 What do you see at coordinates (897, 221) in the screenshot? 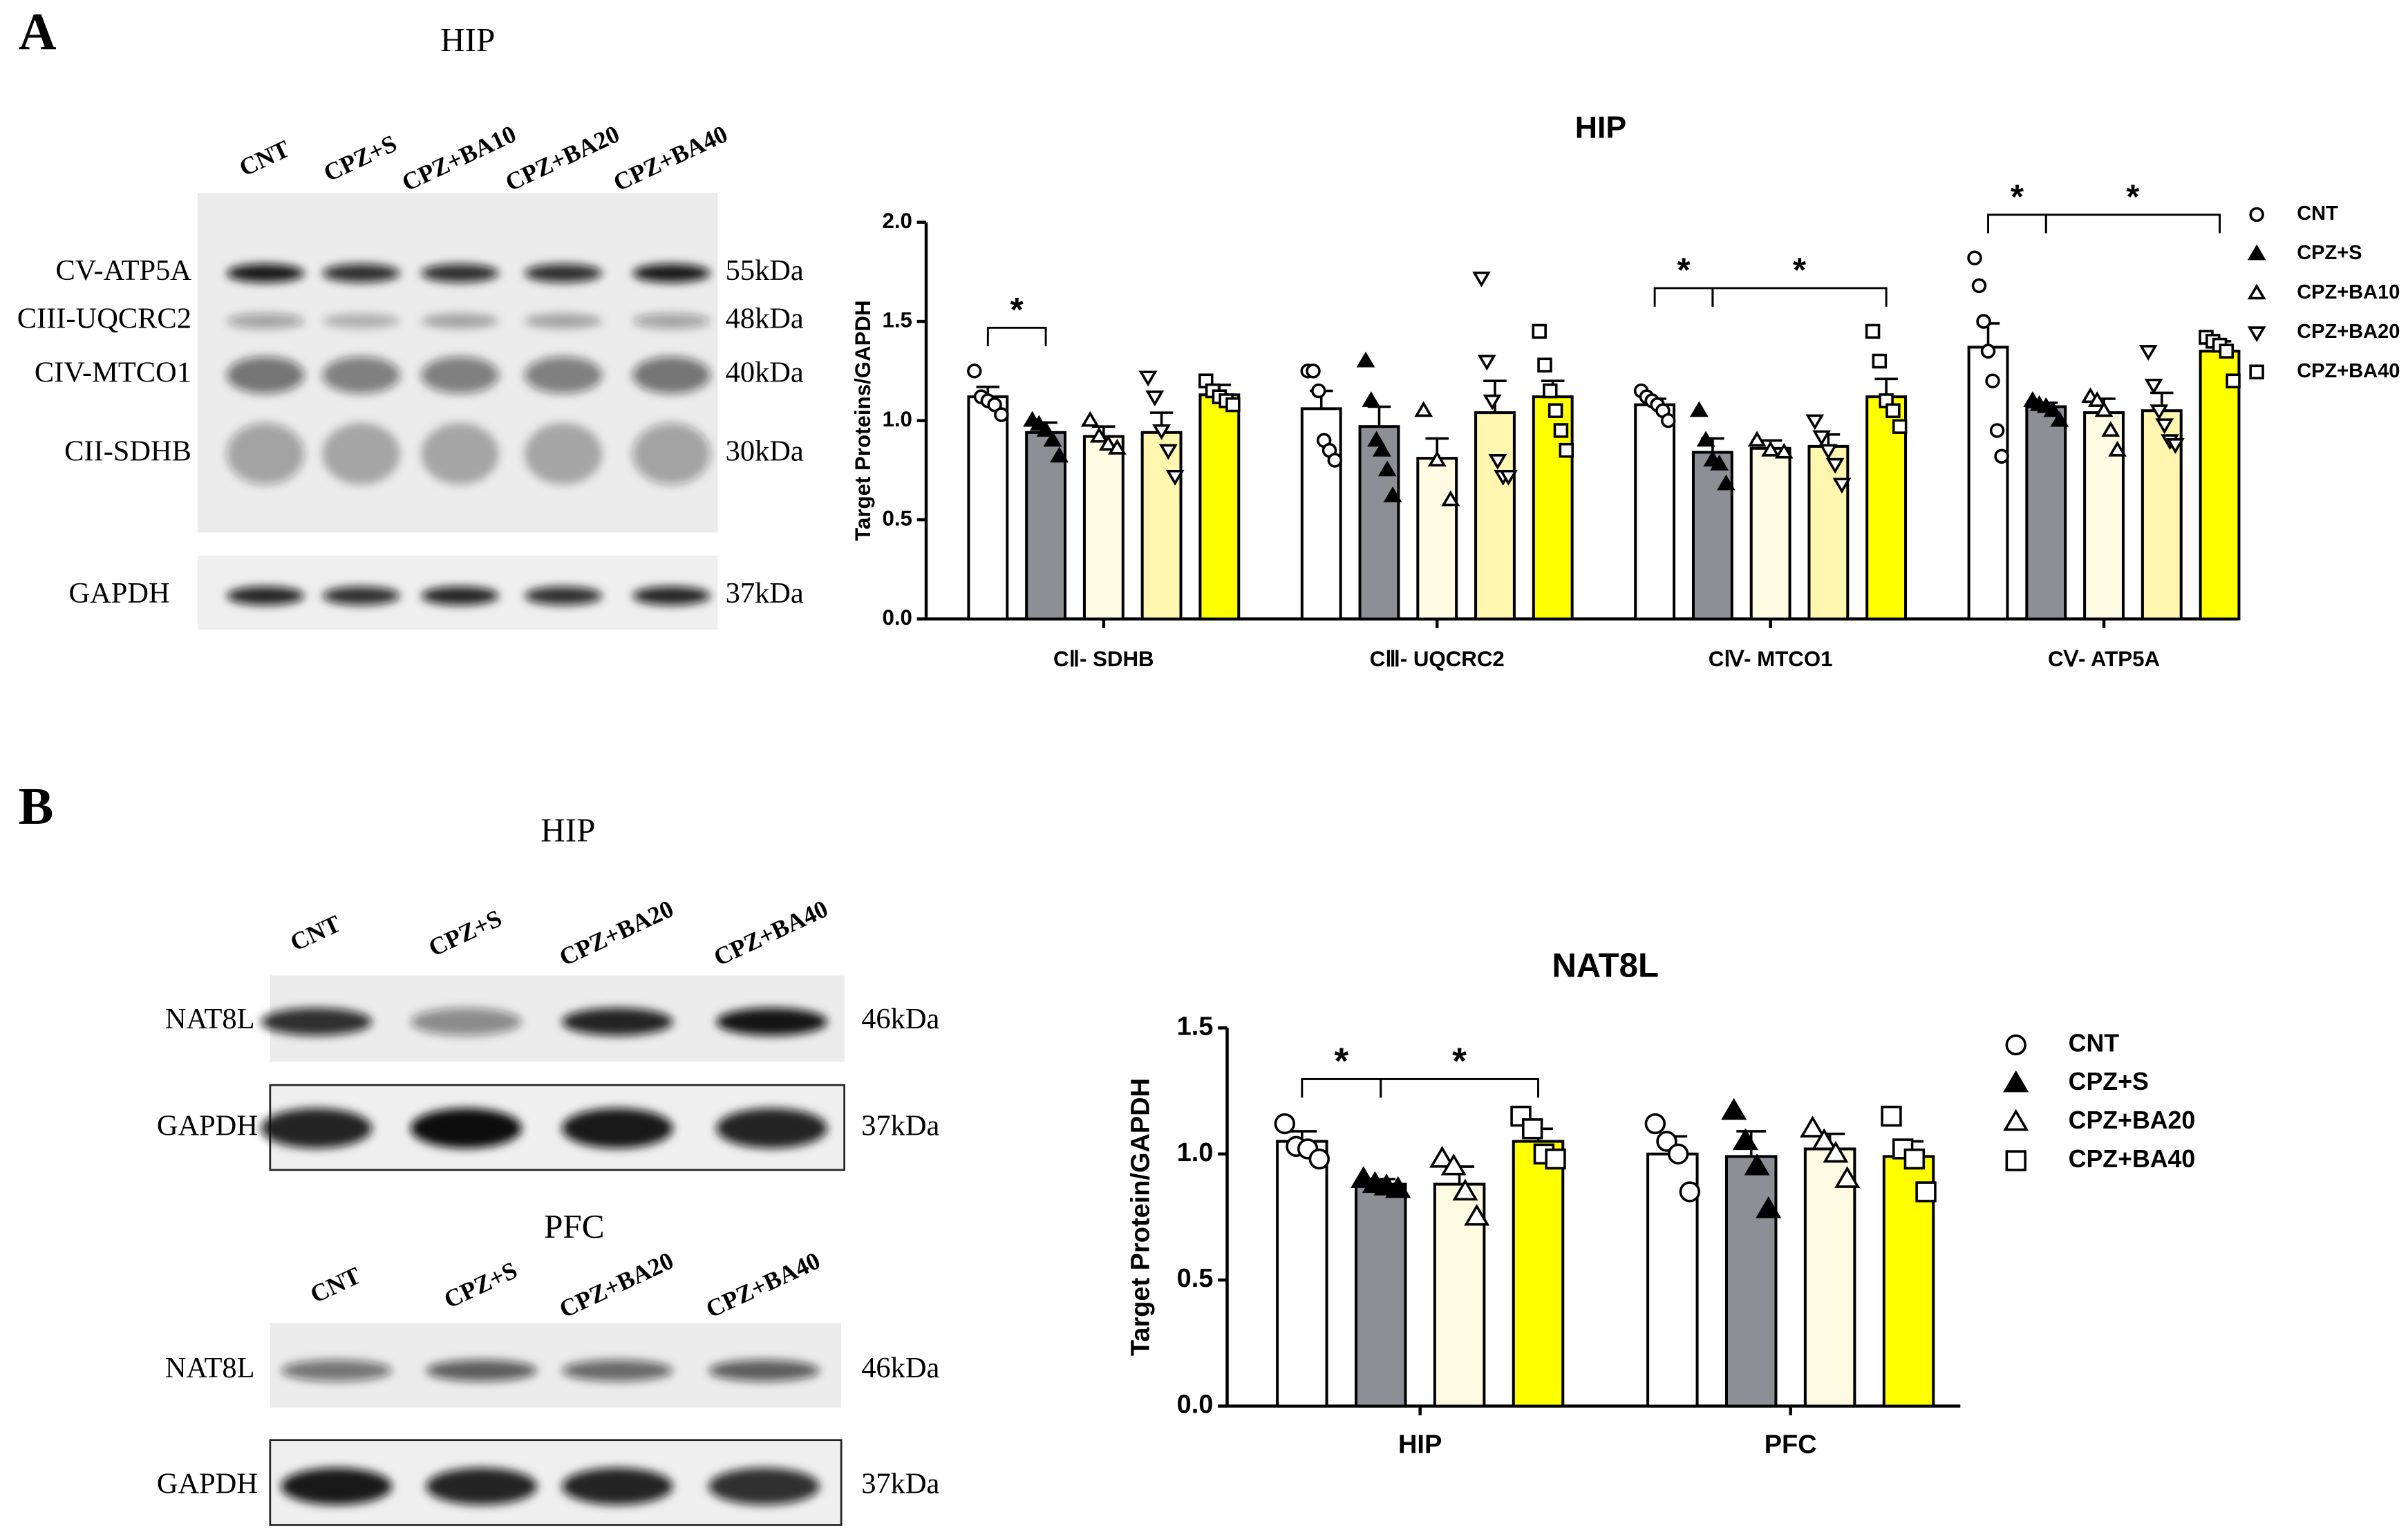
I see `y-tick-label: 2.0` at bounding box center [897, 221].